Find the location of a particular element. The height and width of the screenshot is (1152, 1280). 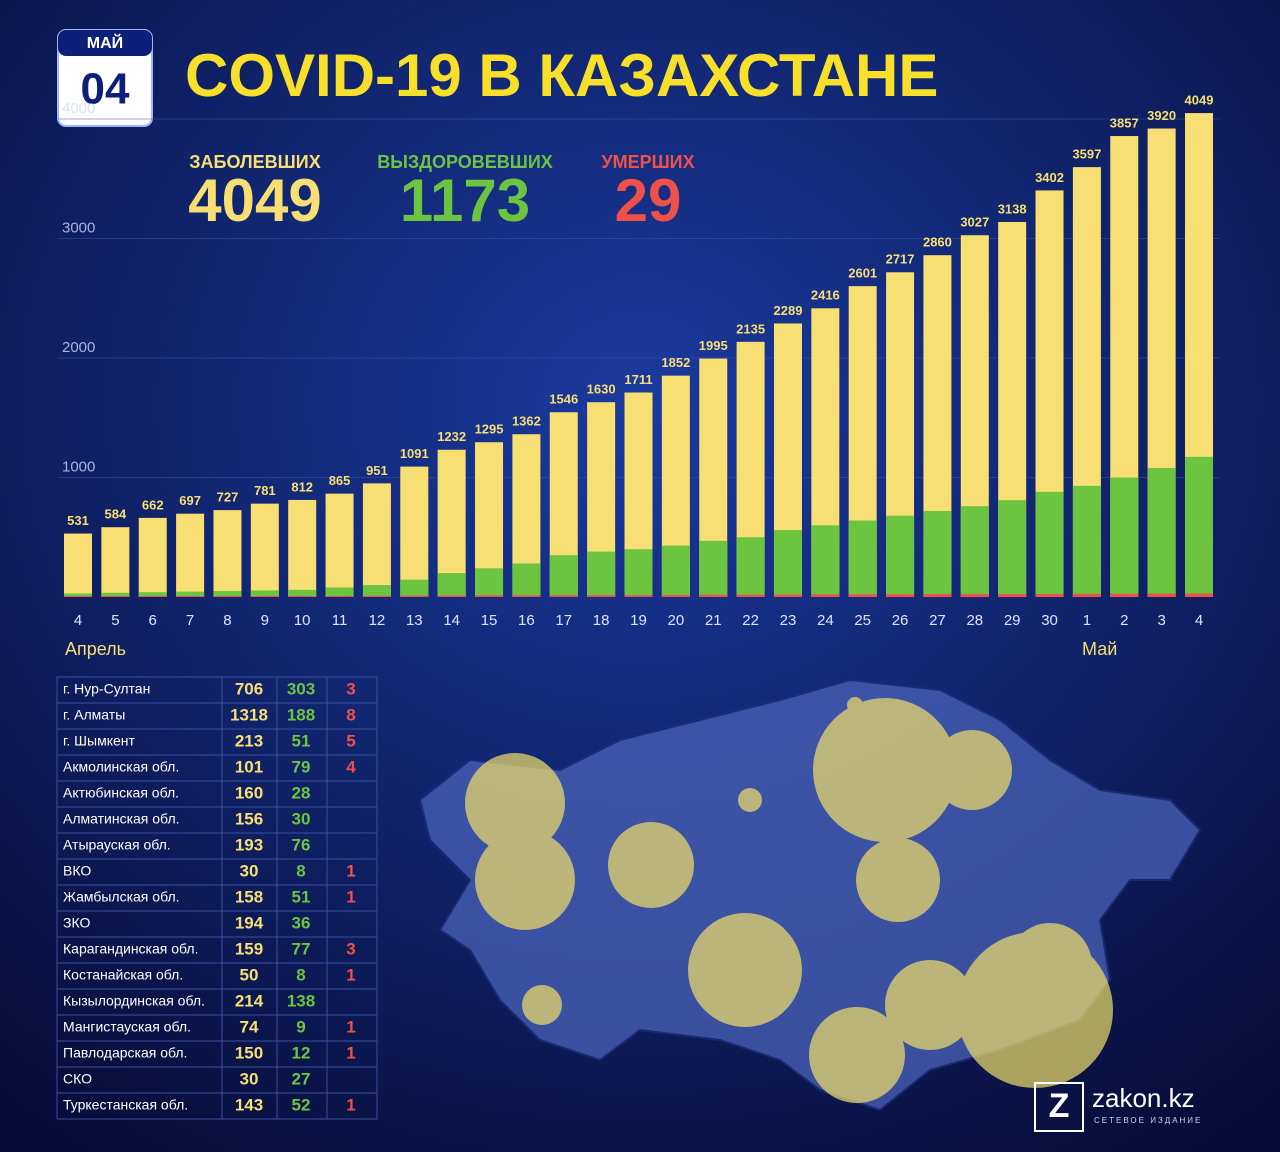

value-label: 2416 is located at coordinates (825, 295).